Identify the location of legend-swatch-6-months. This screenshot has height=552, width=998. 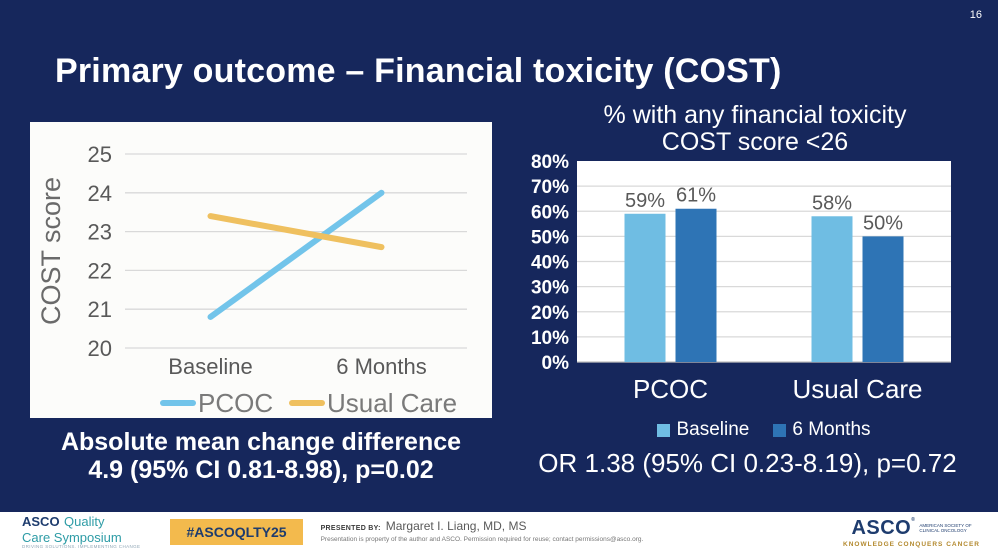
(780, 430).